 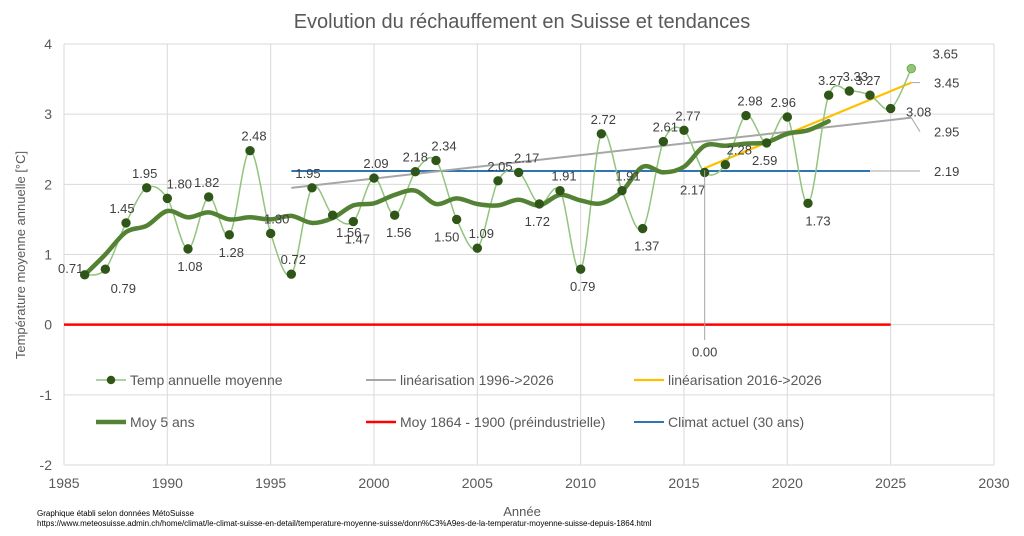 What do you see at coordinates (563, 176) in the screenshot?
I see `temp-data-label: 1.91` at bounding box center [563, 176].